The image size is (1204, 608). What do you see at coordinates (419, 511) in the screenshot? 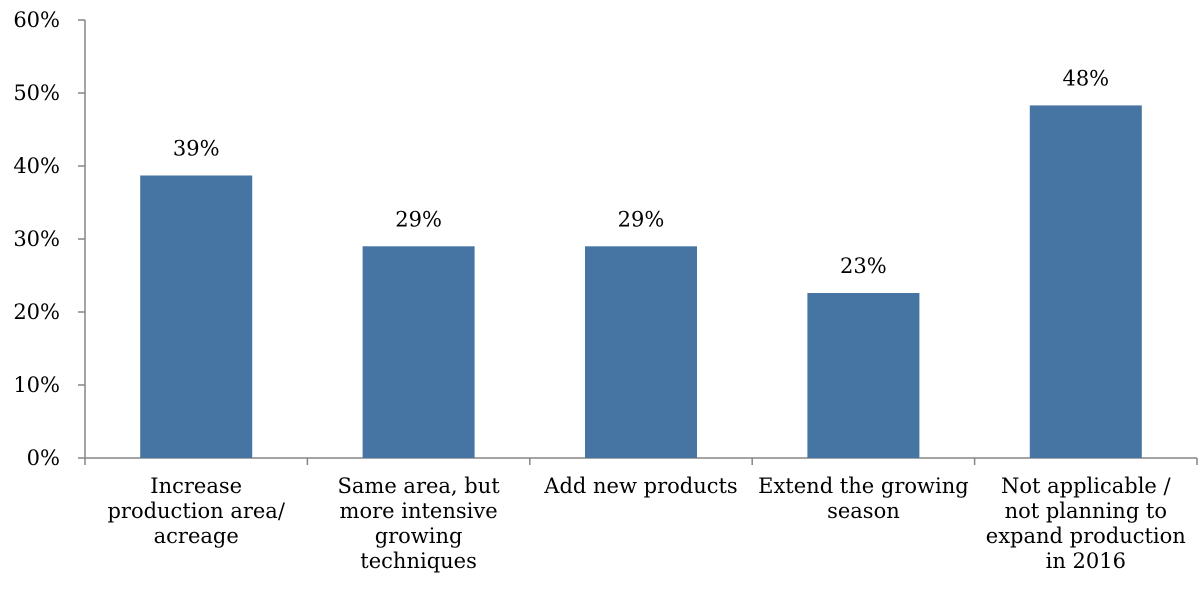
I see `category-label: more intensive` at bounding box center [419, 511].